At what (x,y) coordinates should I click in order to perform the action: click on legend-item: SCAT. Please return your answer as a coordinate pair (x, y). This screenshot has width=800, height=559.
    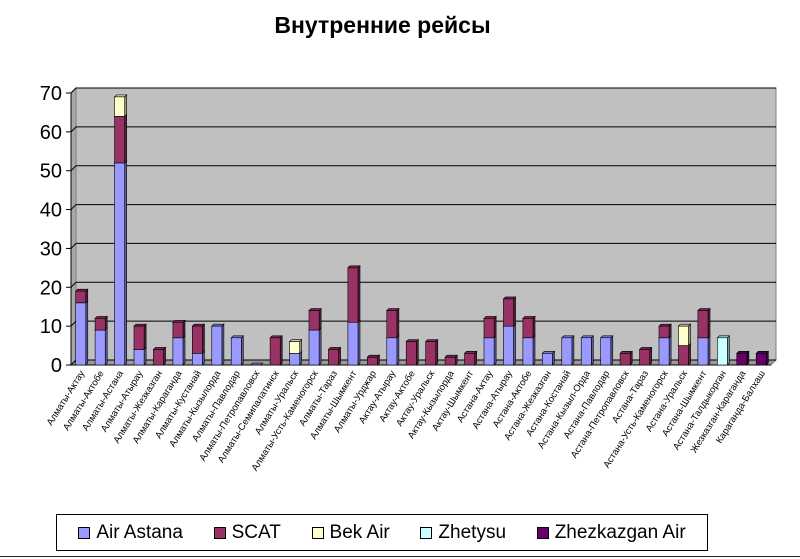
    Looking at the image, I should click on (247, 532).